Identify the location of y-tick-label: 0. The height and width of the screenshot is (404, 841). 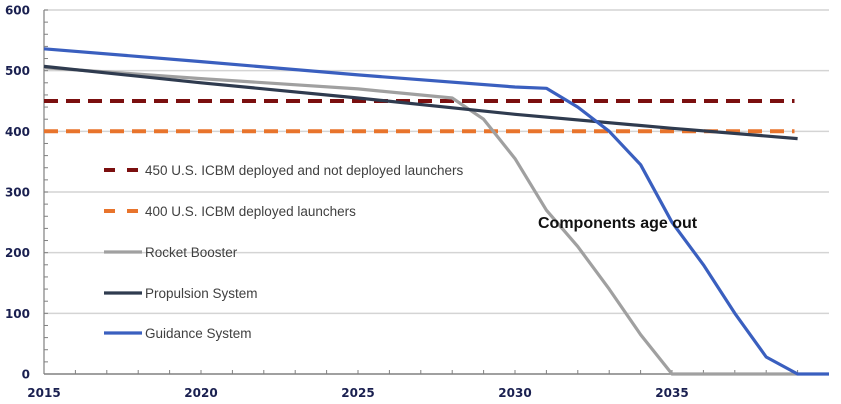
(26, 375).